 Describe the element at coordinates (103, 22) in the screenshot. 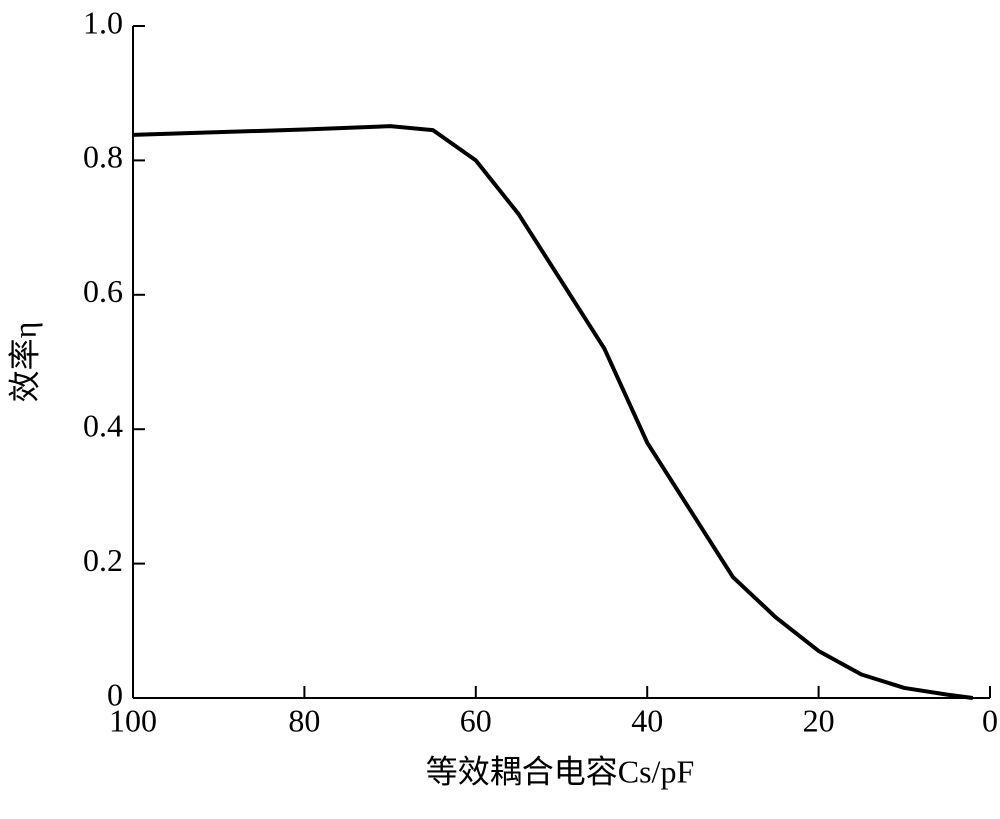

I see `y-tick-label: 1.0` at that location.